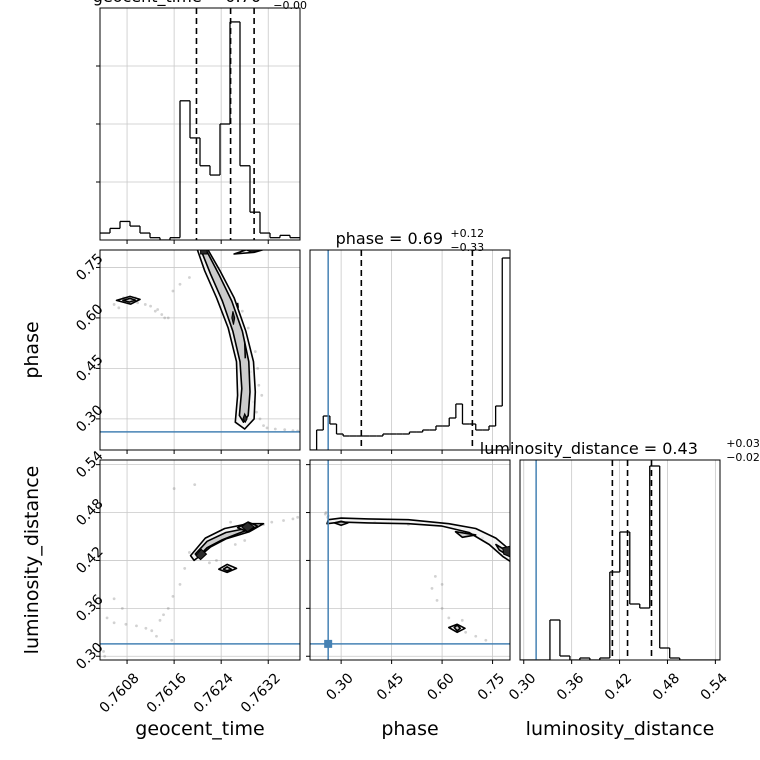  Describe the element at coordinates (290, 6) in the screenshot. I see `title-sub: −0.00` at that location.